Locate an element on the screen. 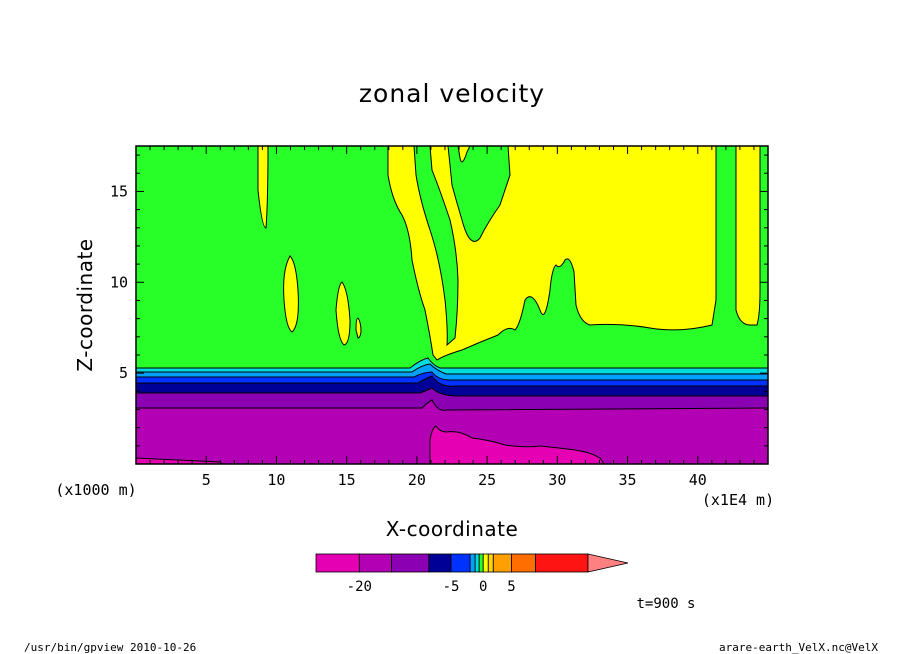  x-tick-label: 25 is located at coordinates (487, 480).